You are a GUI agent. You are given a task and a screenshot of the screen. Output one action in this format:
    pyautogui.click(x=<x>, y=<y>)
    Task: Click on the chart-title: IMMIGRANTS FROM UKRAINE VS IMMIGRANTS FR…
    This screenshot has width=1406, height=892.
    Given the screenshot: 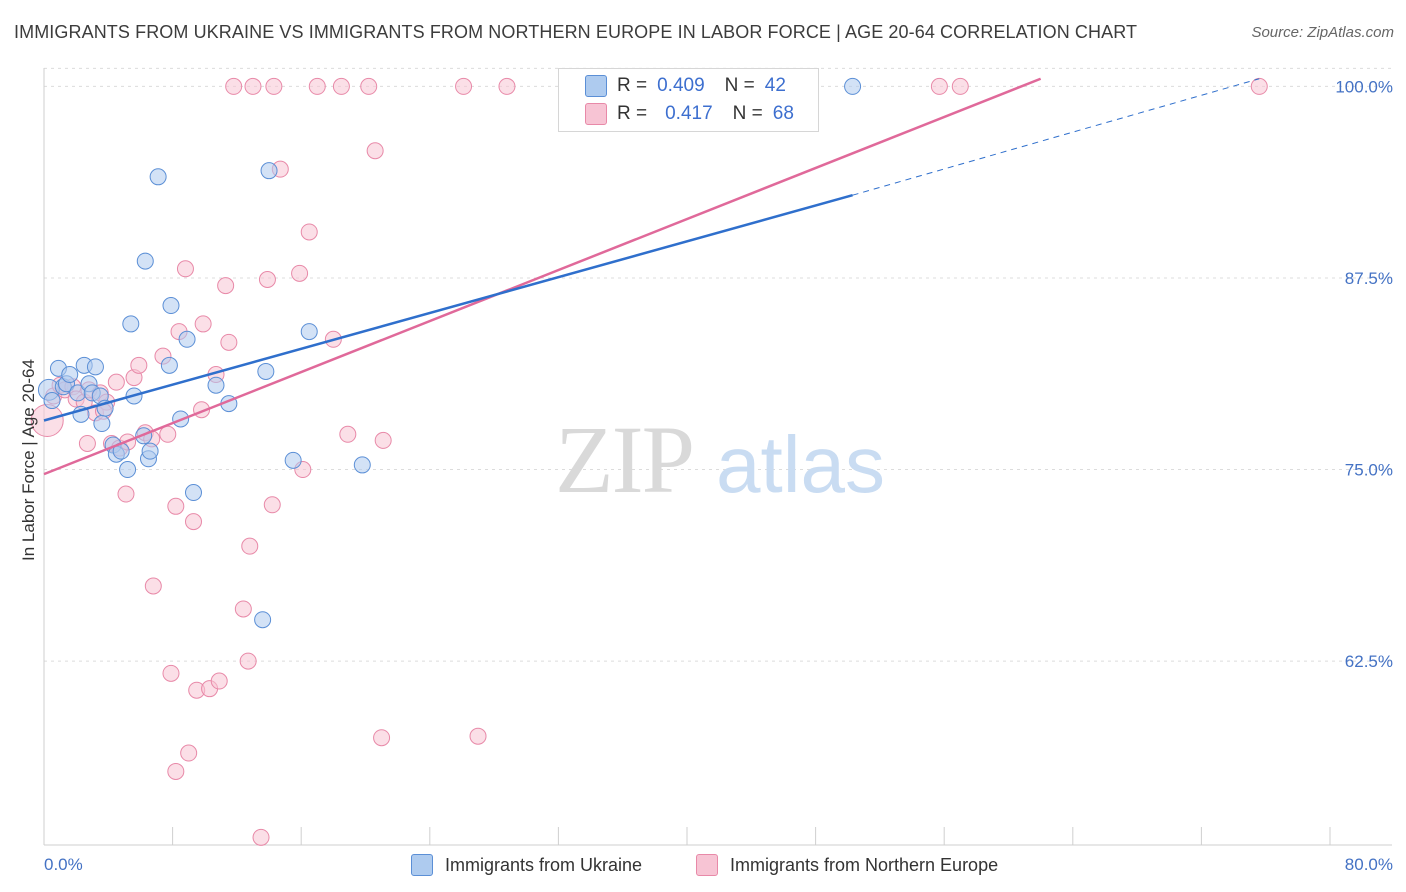 What is the action you would take?
    pyautogui.click(x=576, y=32)
    